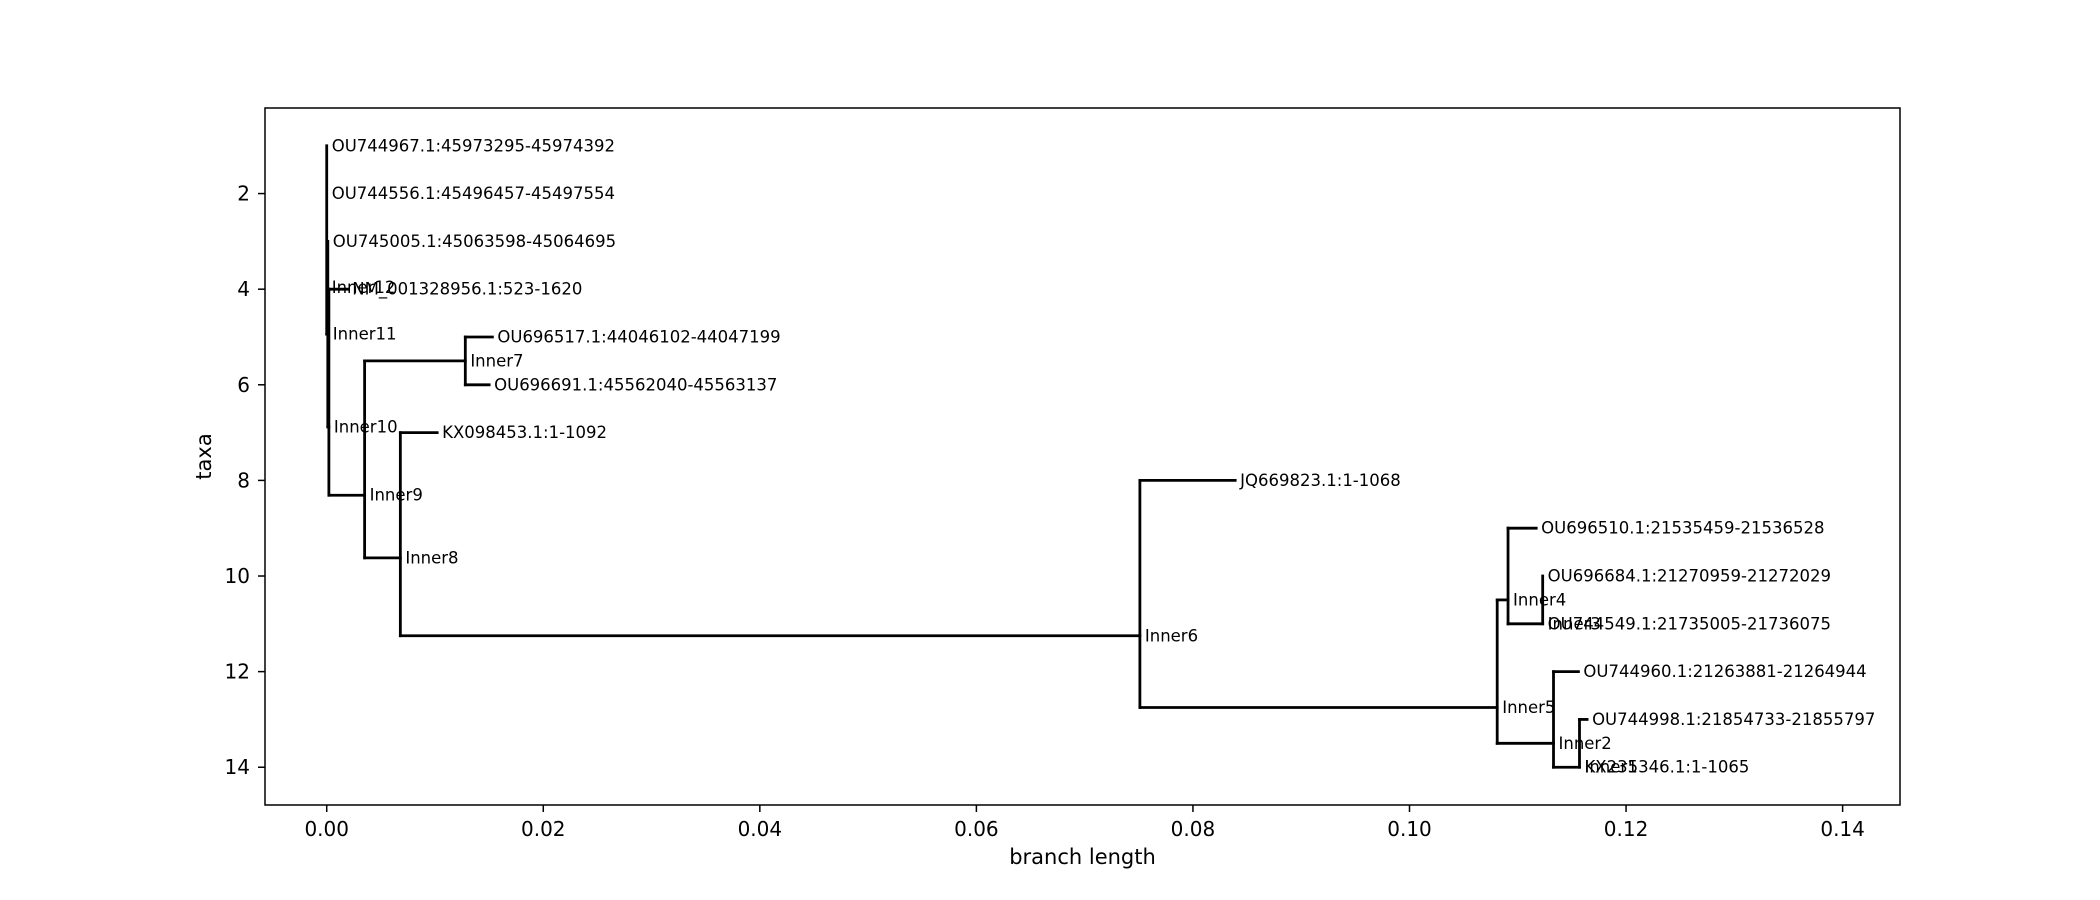 The height and width of the screenshot is (900, 2100). Describe the element at coordinates (366, 426) in the screenshot. I see `node-label-inner10: Inner10` at that location.